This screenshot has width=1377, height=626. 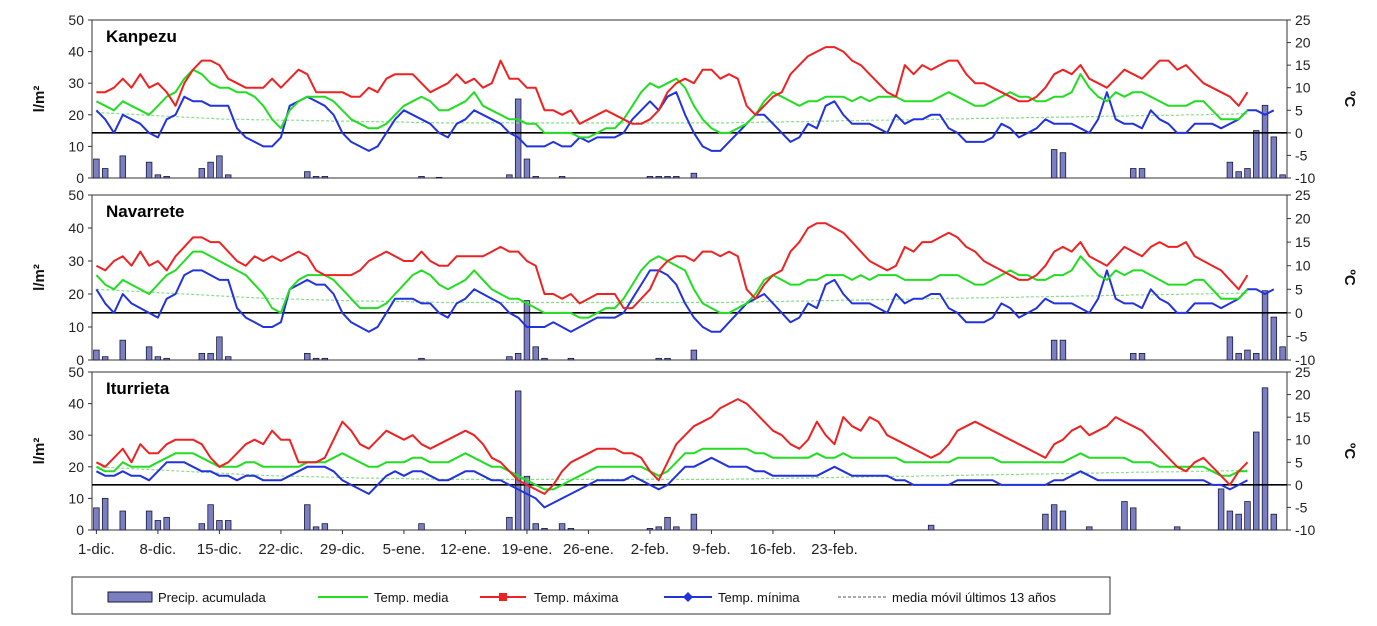 What do you see at coordinates (1303, 242) in the screenshot?
I see `right-tick-label: 15` at bounding box center [1303, 242].